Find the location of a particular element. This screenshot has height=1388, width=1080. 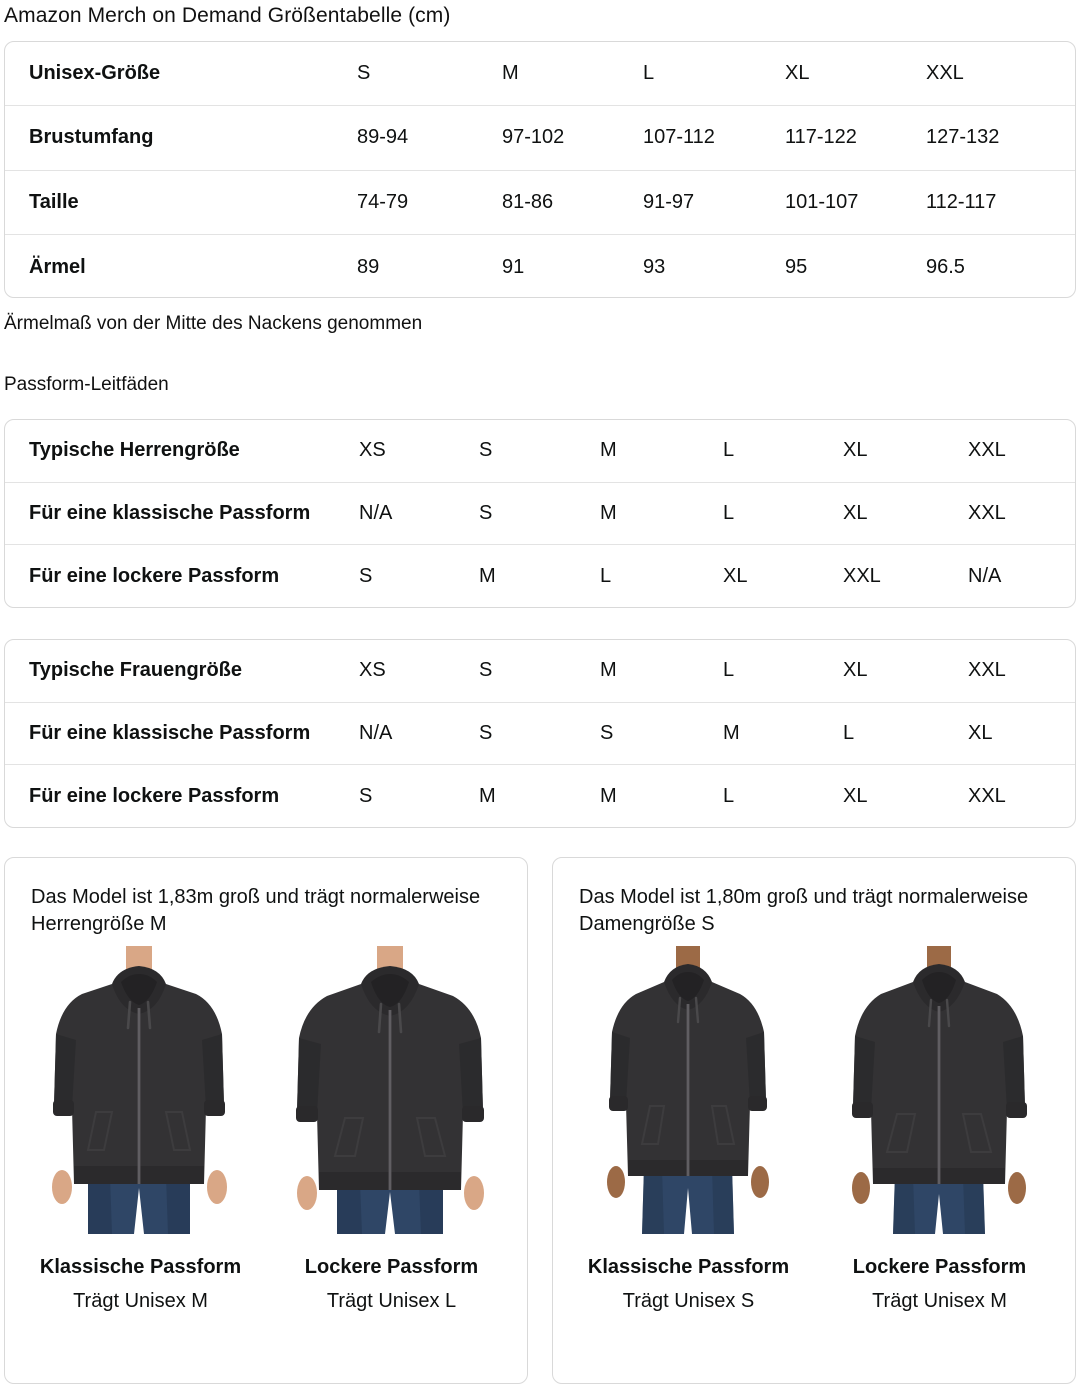

row-cells: S M L XL XXL is located at coordinates (716, 73).